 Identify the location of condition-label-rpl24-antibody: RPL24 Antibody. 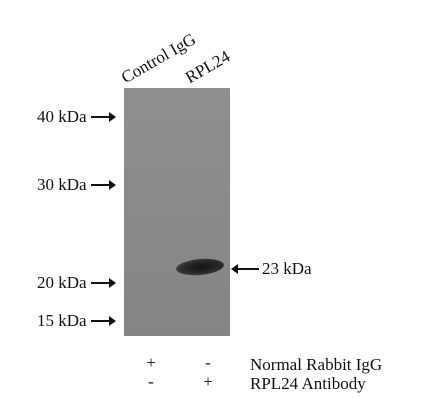
(308, 383).